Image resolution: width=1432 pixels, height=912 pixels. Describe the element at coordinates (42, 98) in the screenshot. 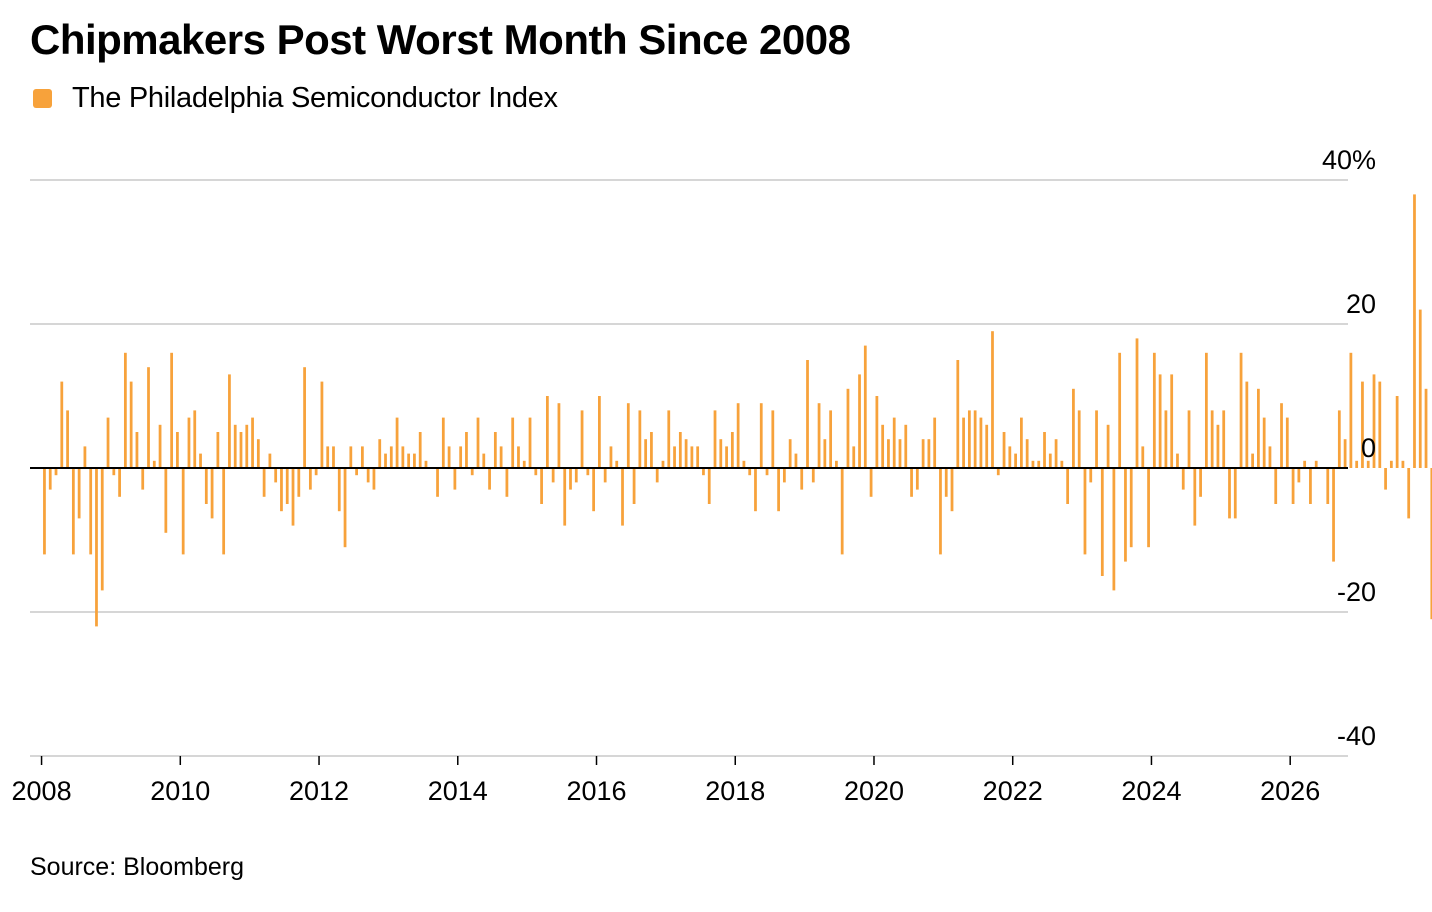

I see `legend-swatch` at that location.